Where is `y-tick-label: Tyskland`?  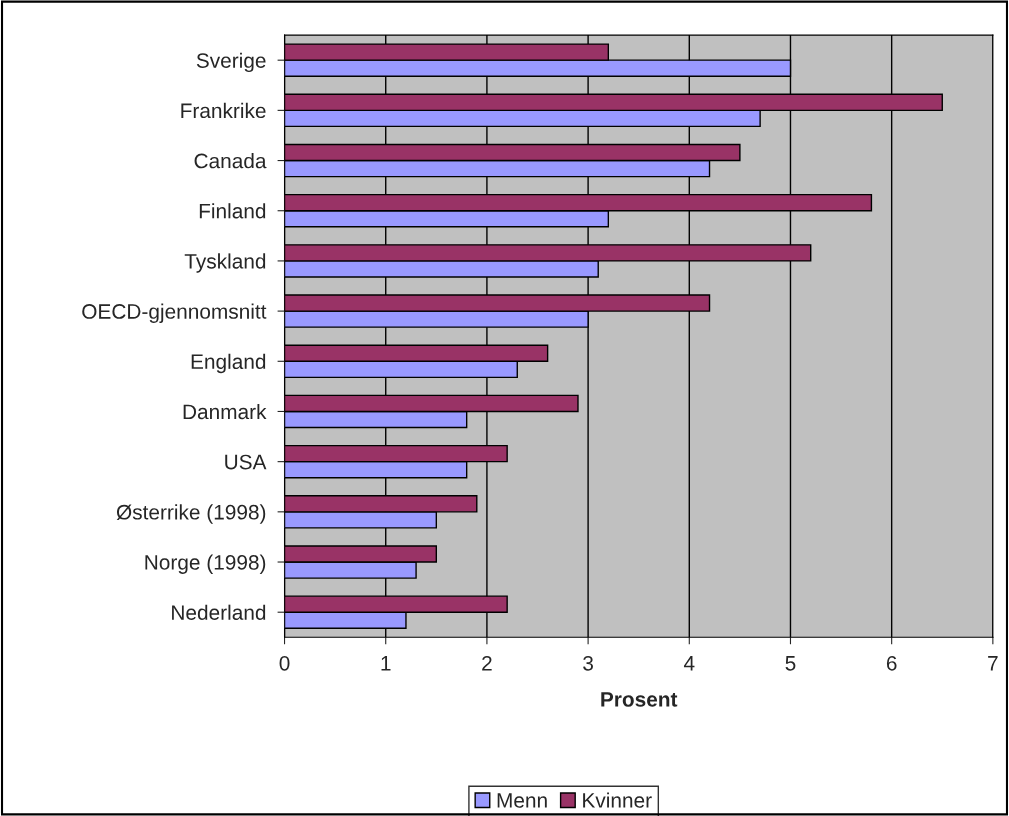
y-tick-label: Tyskland is located at coordinates (225, 263).